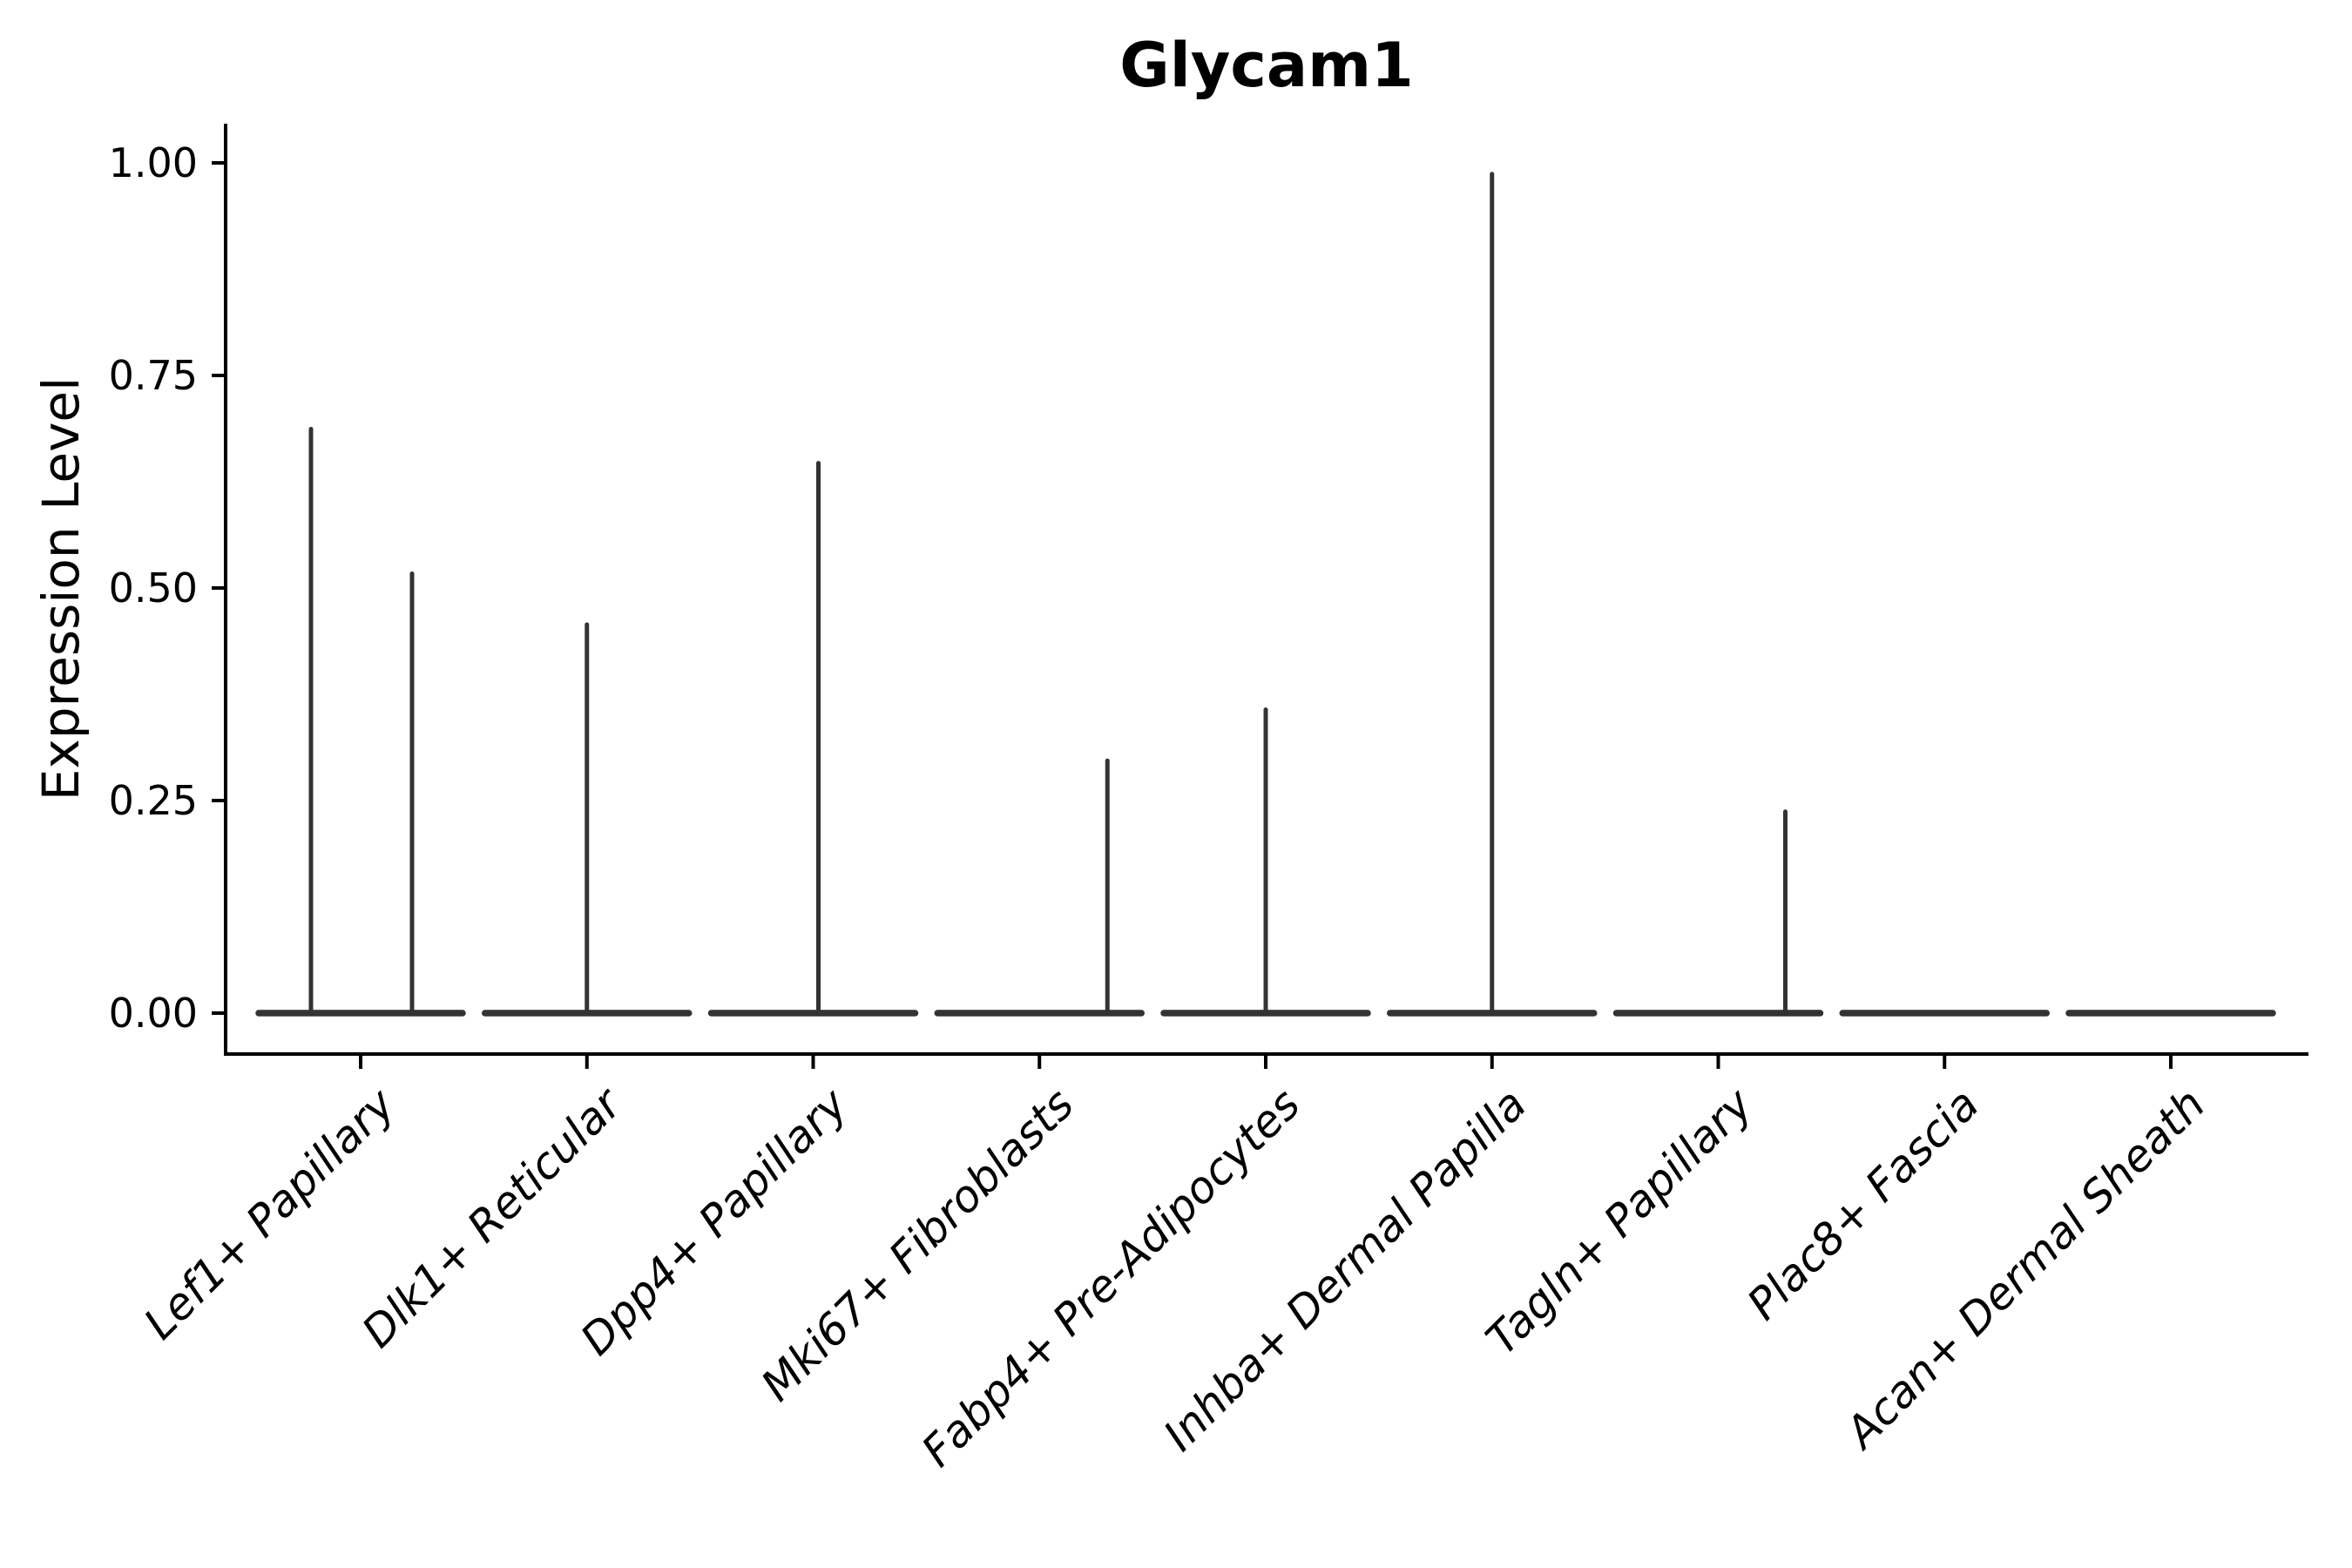 Image resolution: width=2352 pixels, height=1568 pixels. Describe the element at coordinates (1266, 66) in the screenshot. I see `chart-title: Glycam1` at that location.